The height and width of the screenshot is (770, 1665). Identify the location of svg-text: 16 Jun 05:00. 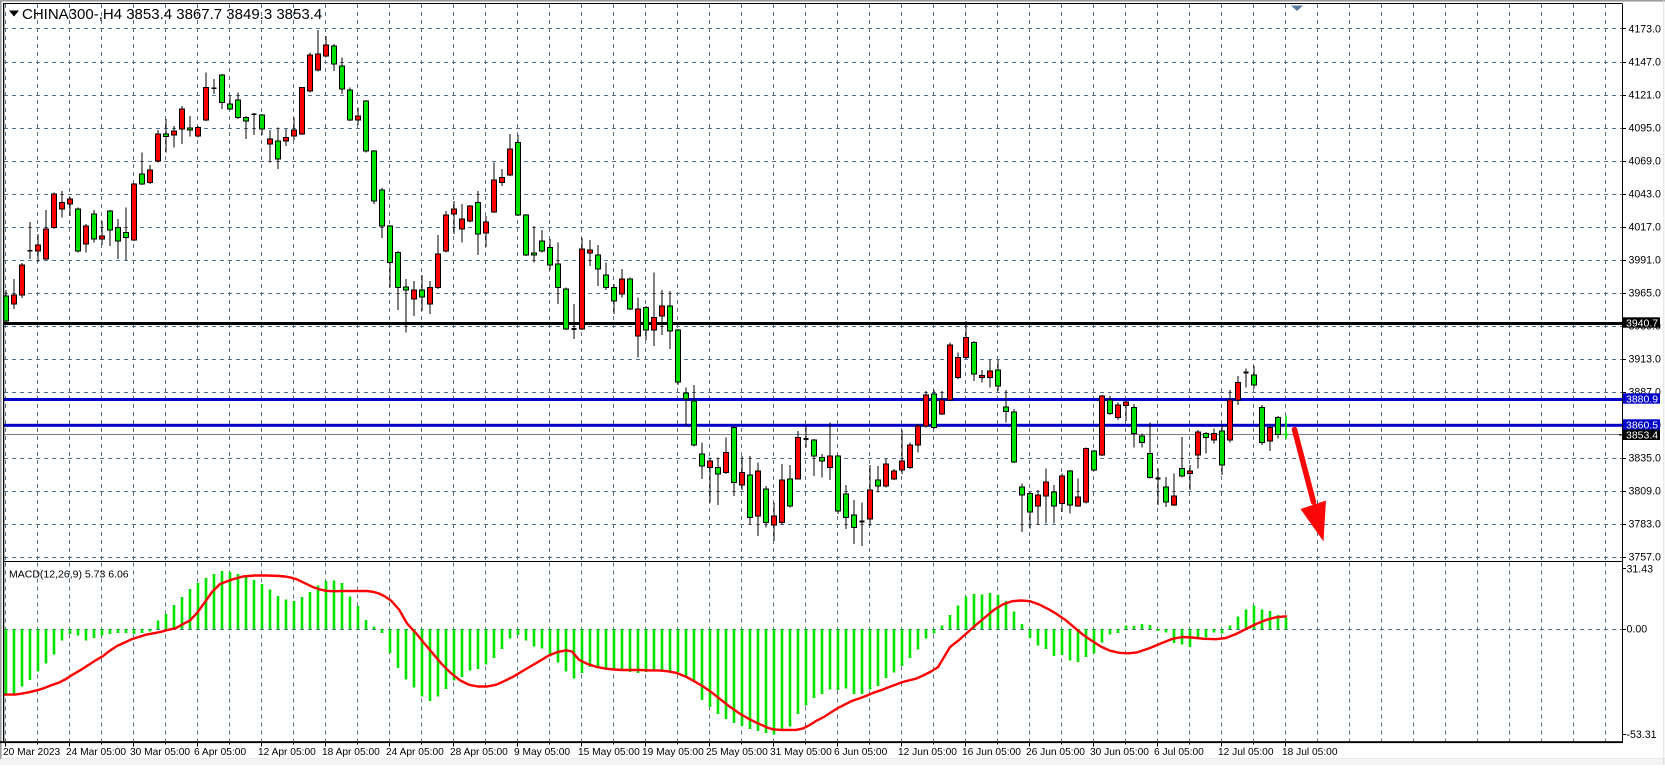
(991, 752).